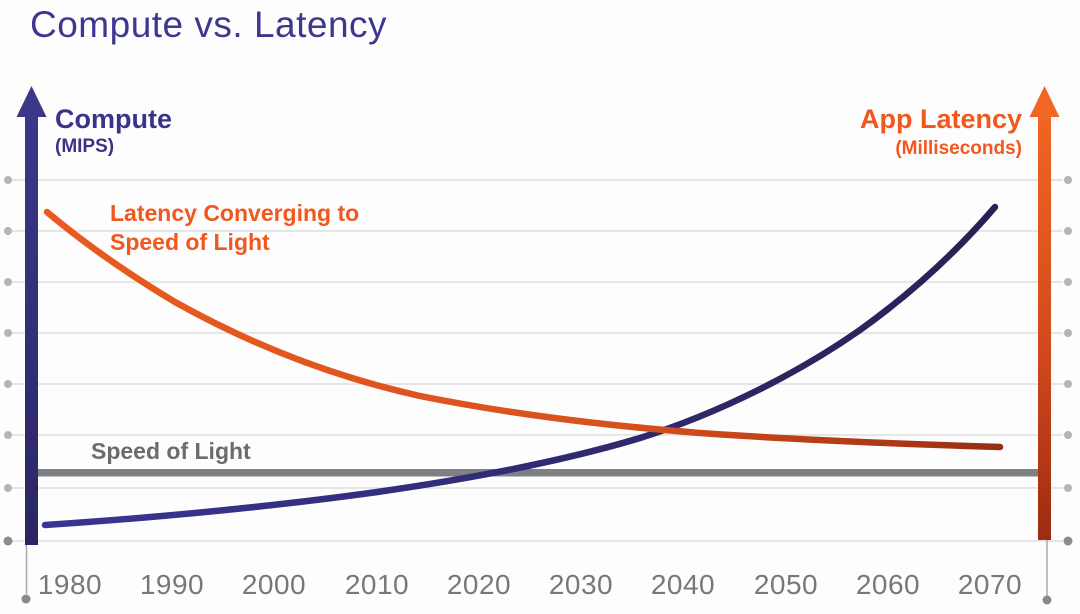 This screenshot has height=614, width=1080. I want to click on left-axis-title: Compute, so click(113, 119).